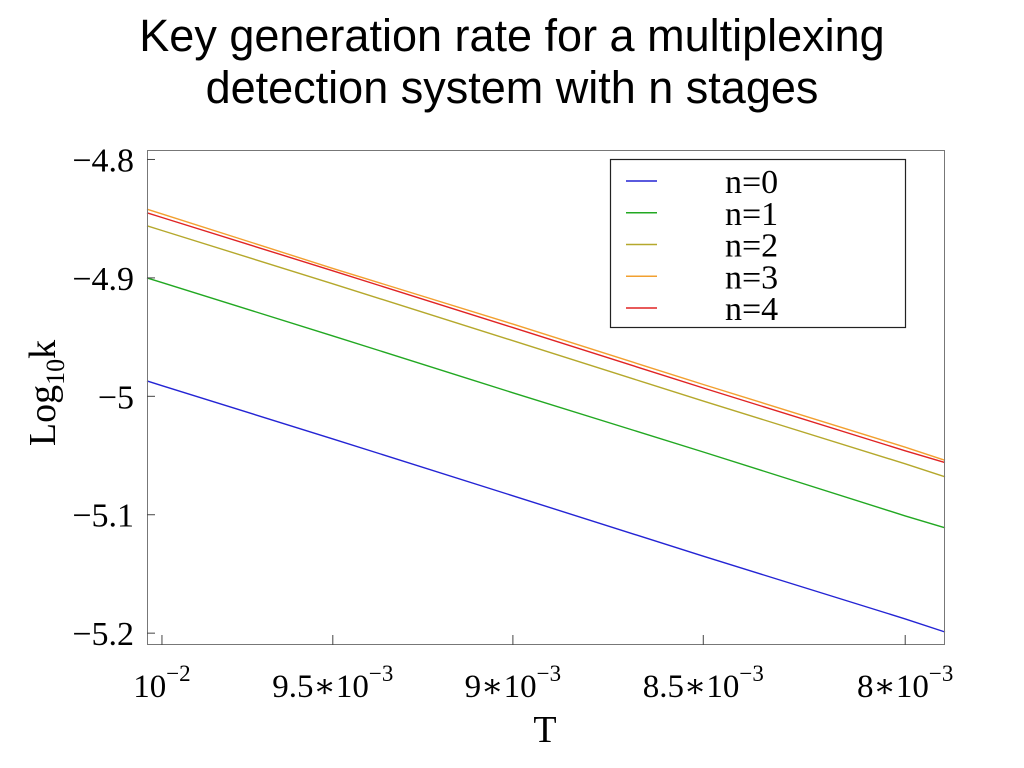 This screenshot has height=768, width=1024. I want to click on legend-label: n=3, so click(751, 277).